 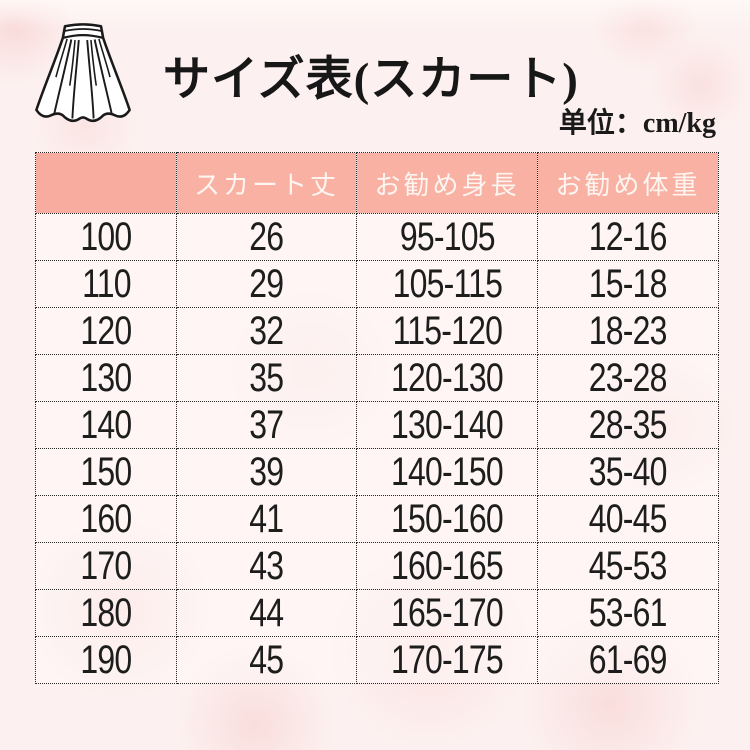 I want to click on skirt-length-value: 35, so click(x=267, y=378).